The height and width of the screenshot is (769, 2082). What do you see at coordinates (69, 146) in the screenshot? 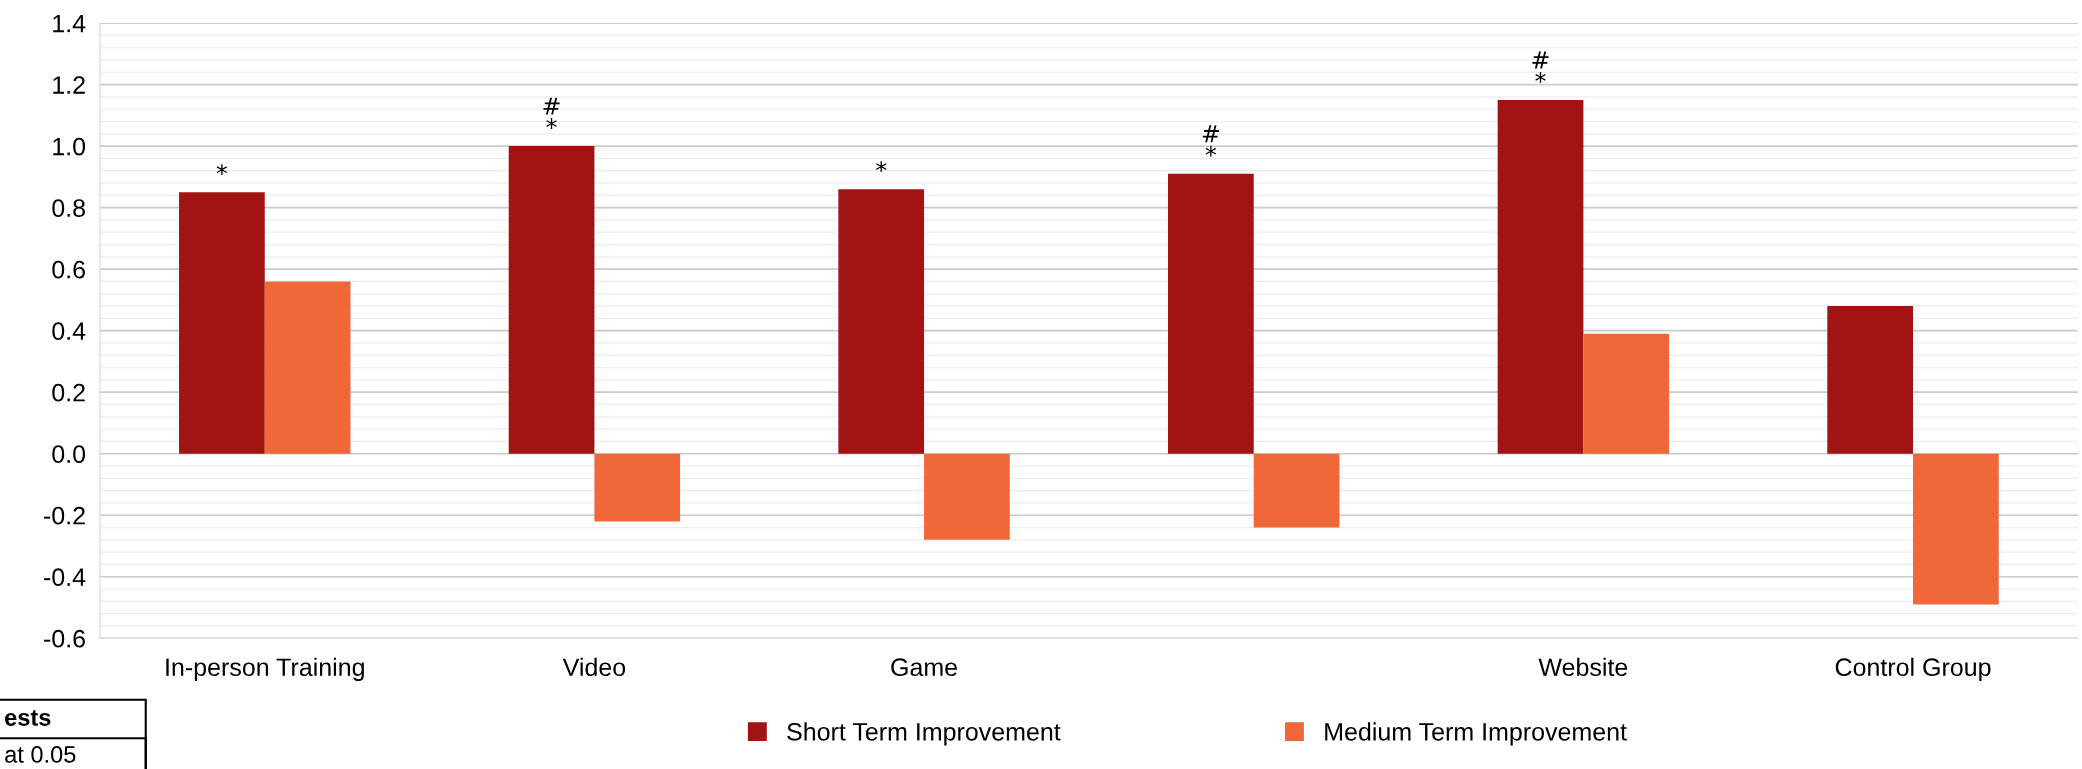
I see `y-tick-label: 1.0` at bounding box center [69, 146].